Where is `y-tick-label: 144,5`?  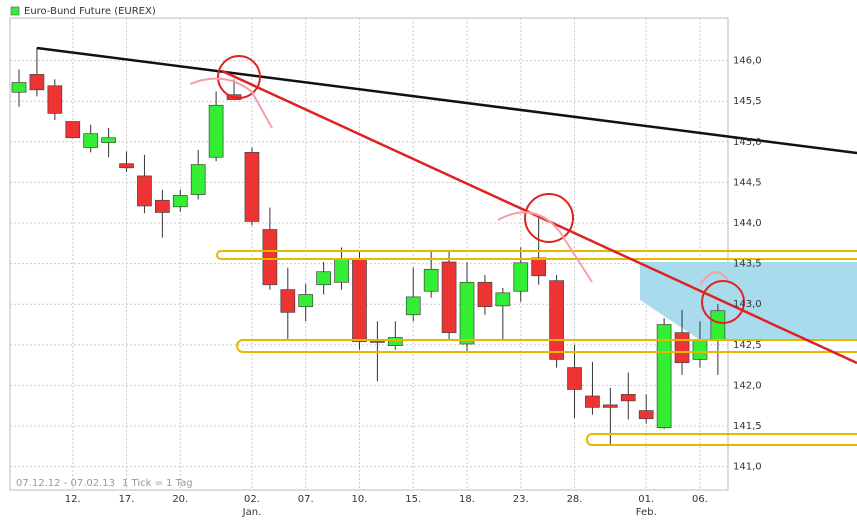 y-tick-label: 144,5 is located at coordinates (747, 182).